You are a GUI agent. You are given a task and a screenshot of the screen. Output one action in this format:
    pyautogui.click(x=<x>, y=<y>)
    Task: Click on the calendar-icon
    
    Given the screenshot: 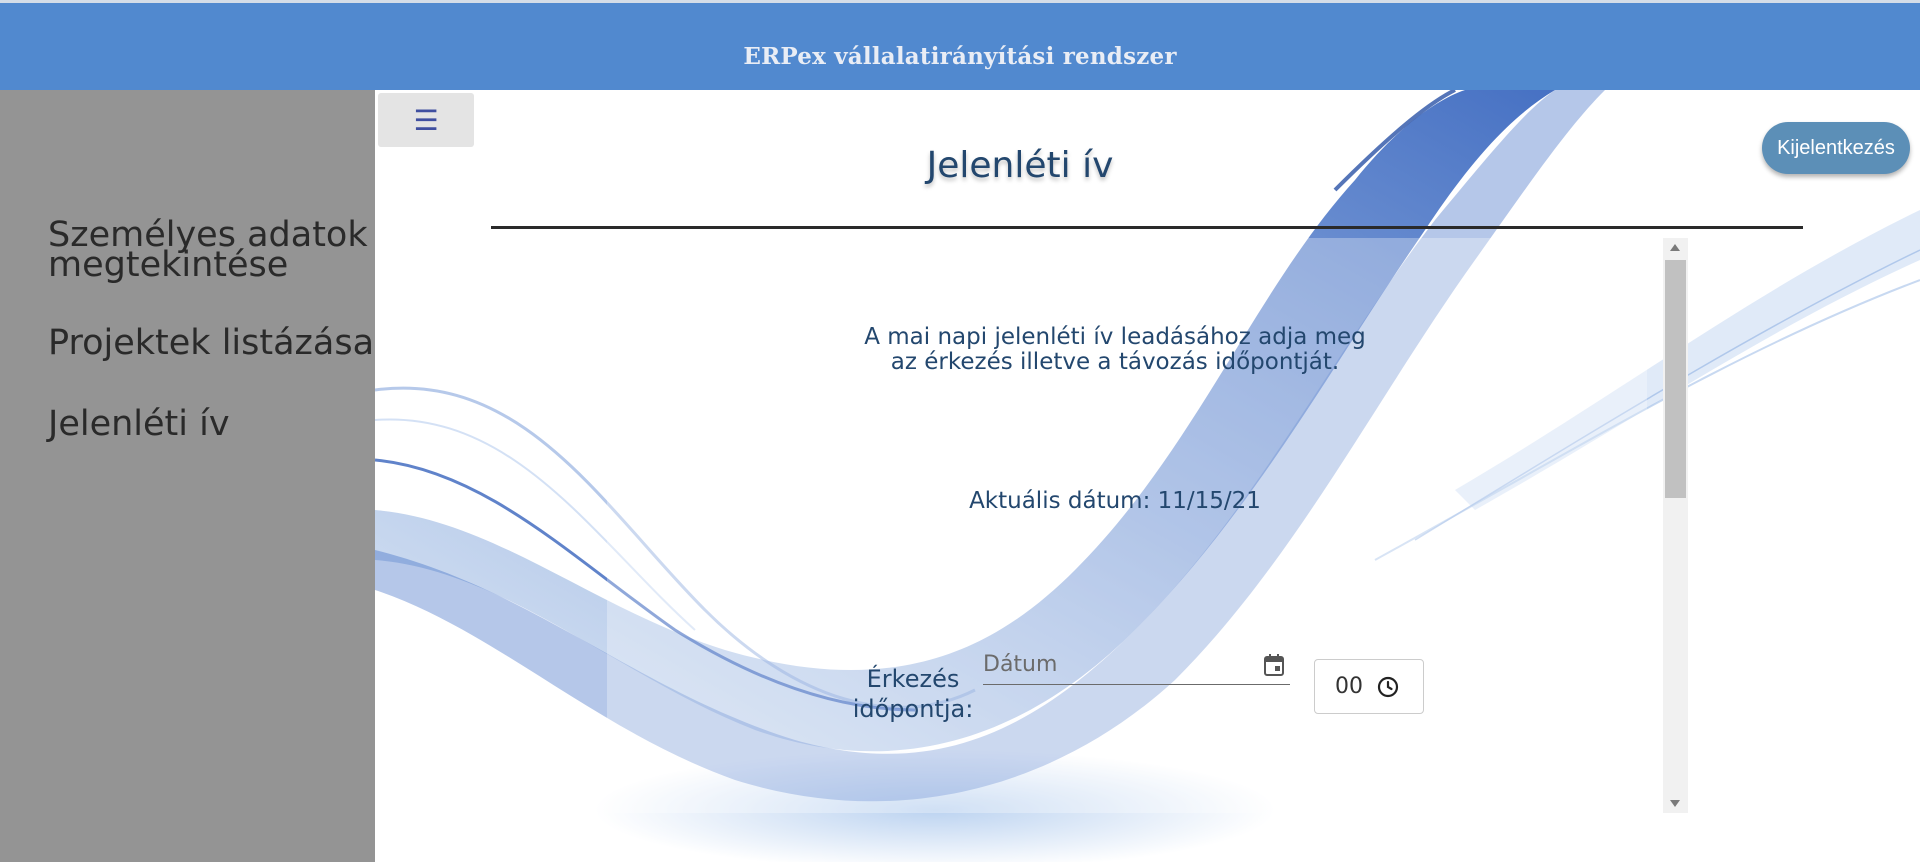 What is the action you would take?
    pyautogui.click(x=1274, y=667)
    